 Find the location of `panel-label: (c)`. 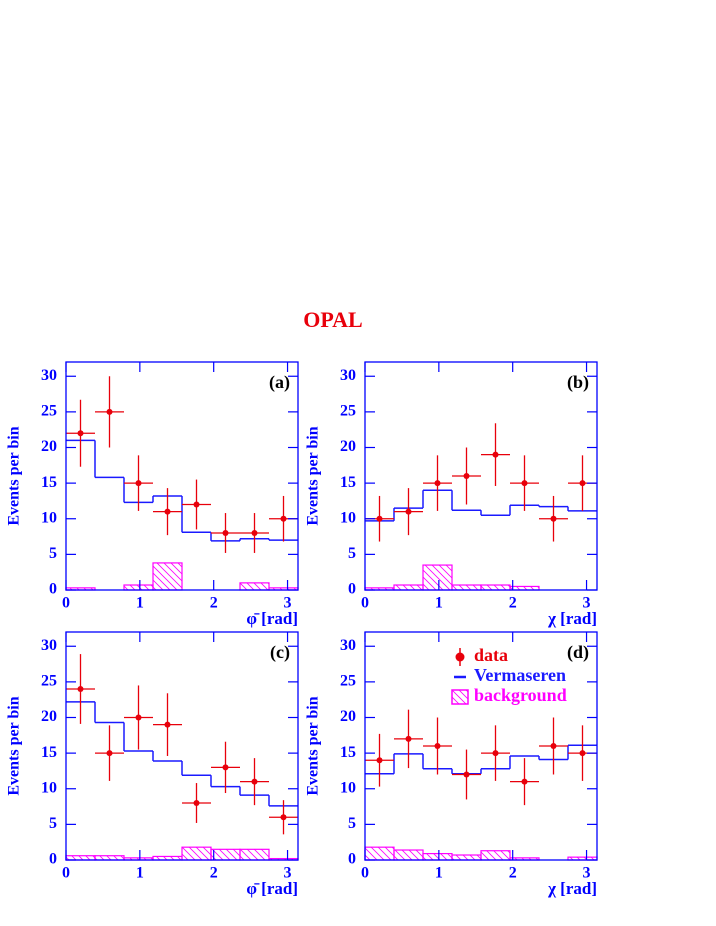

panel-label: (c) is located at coordinates (280, 652).